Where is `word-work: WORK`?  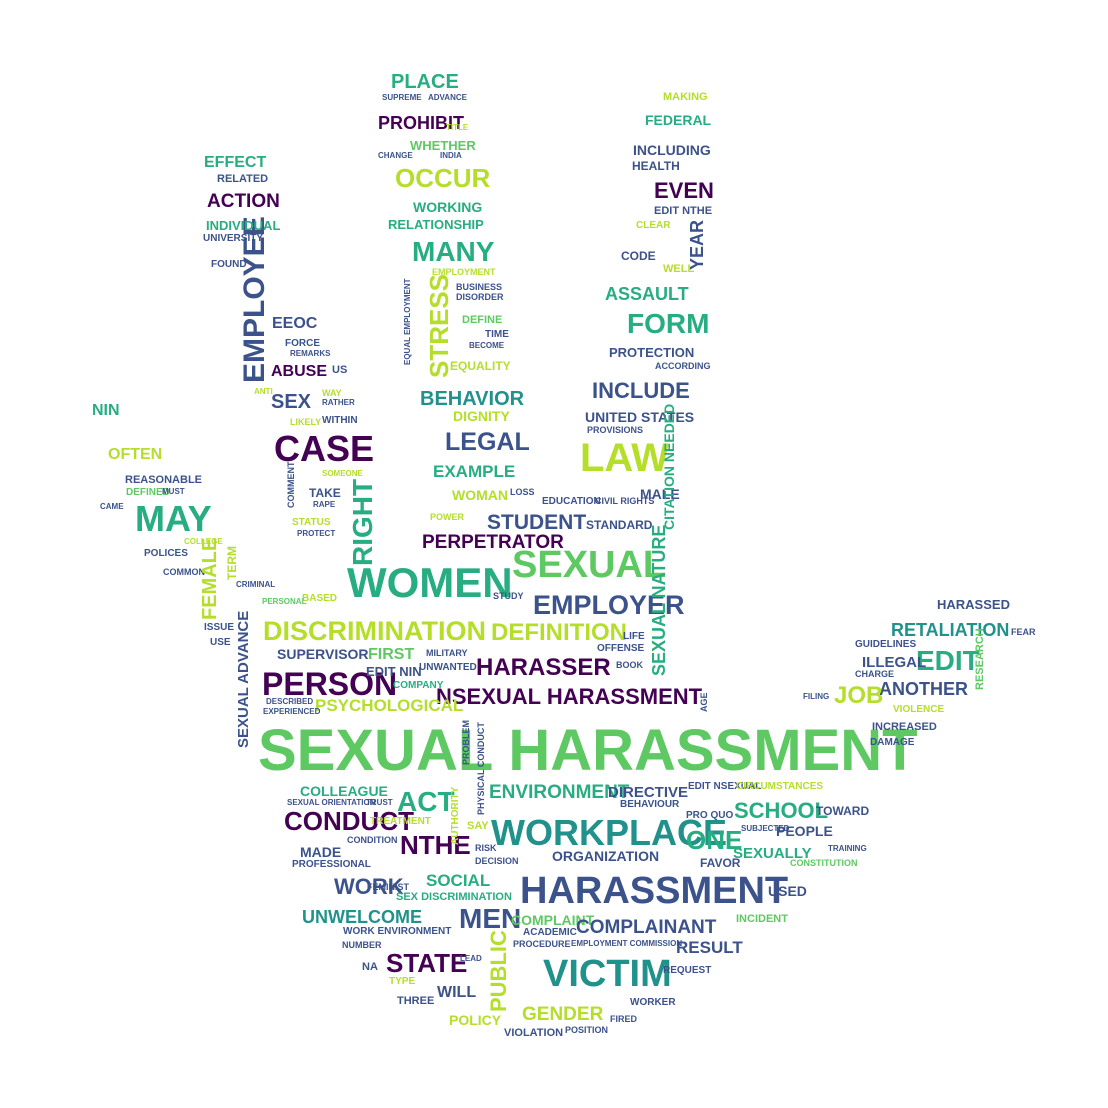 word-work: WORK is located at coordinates (369, 886).